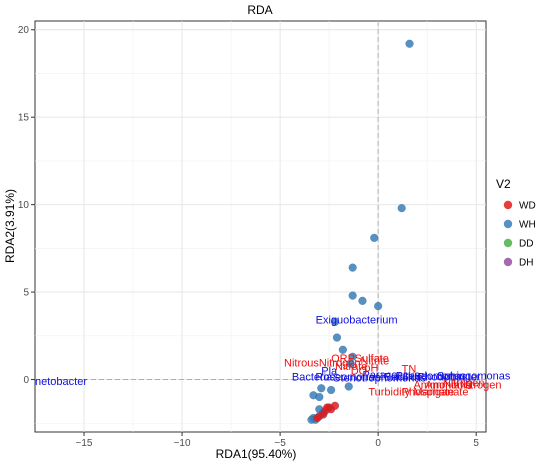 The height and width of the screenshot is (465, 550). I want to click on taxon-label: Stenotrophomonas, so click(379, 378).